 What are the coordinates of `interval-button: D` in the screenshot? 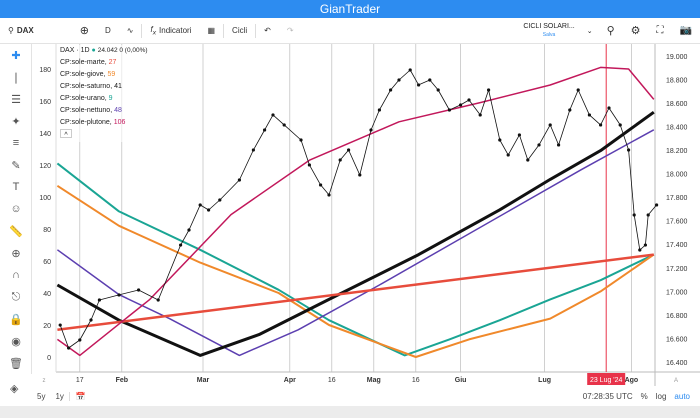 It's located at (107, 30).